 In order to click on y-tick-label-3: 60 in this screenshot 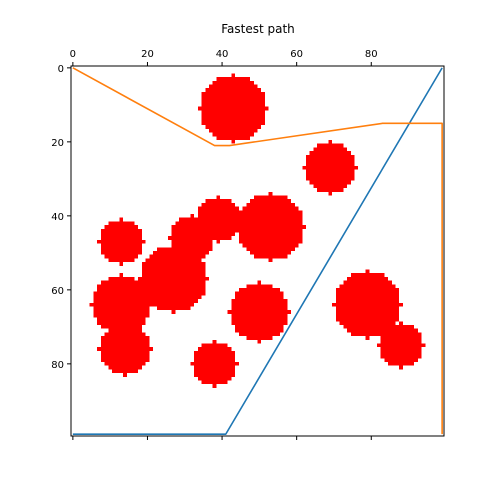, I will do `click(57, 291)`.